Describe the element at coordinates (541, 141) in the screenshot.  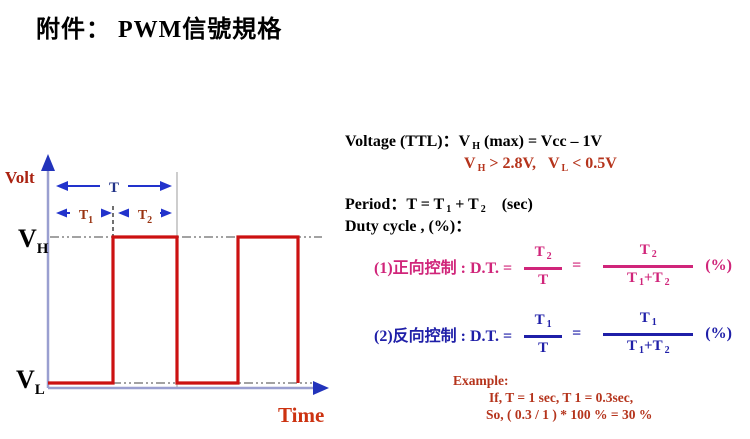
I see `voltage-spec-rest: (max) = Vcc – 1V` at that location.